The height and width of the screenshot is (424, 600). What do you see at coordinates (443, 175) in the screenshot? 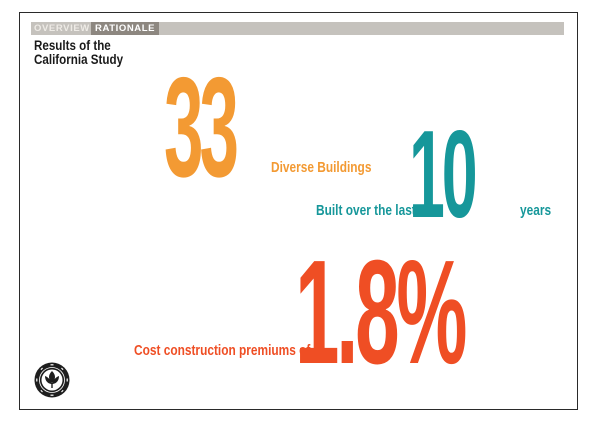
I see `years-count: 10` at bounding box center [443, 175].